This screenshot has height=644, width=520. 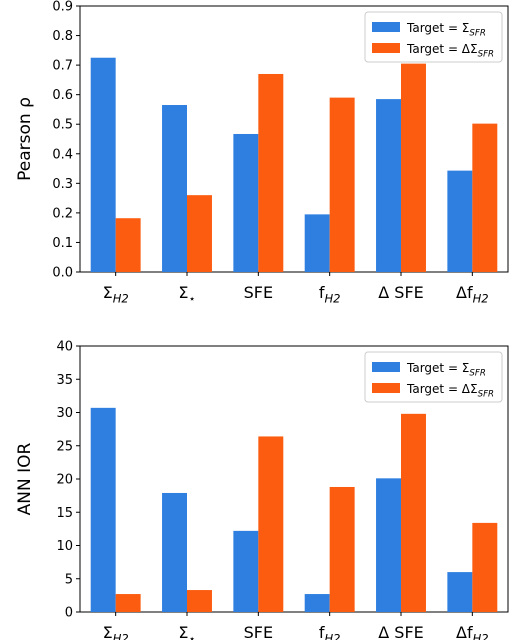 I want to click on panel-bottom-ytick-label: 20, so click(x=64, y=480).